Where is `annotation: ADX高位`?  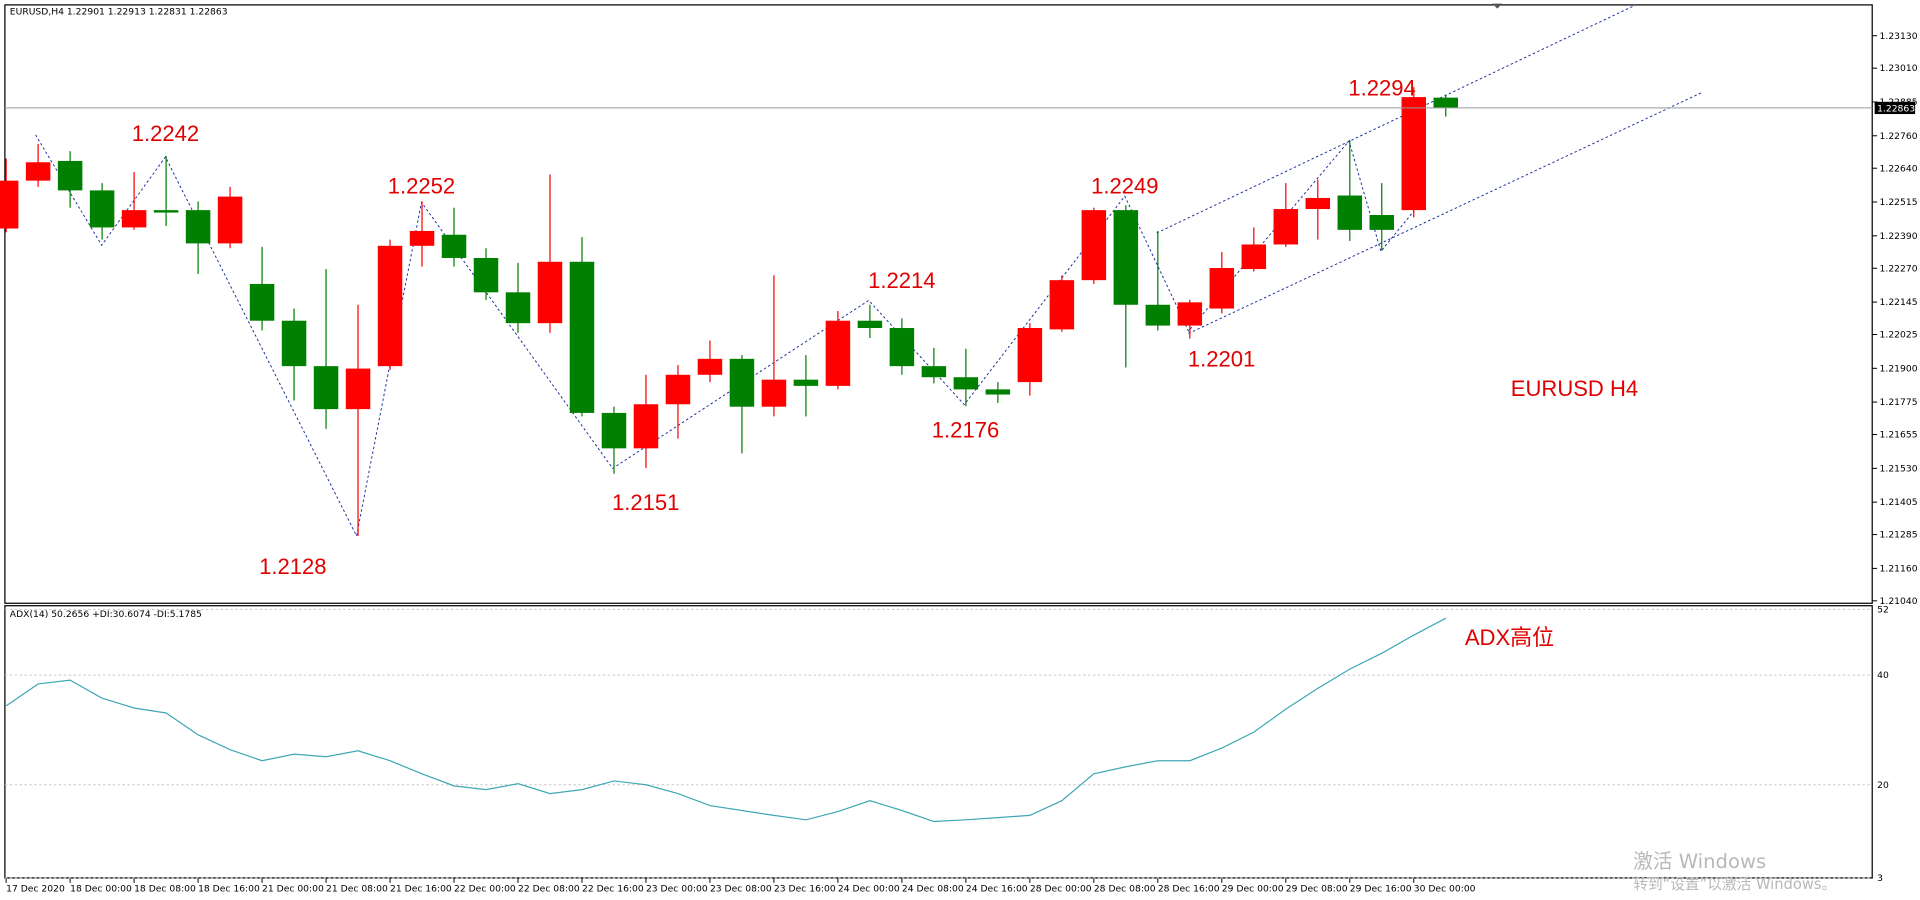
annotation: ADX高位 is located at coordinates (1509, 637).